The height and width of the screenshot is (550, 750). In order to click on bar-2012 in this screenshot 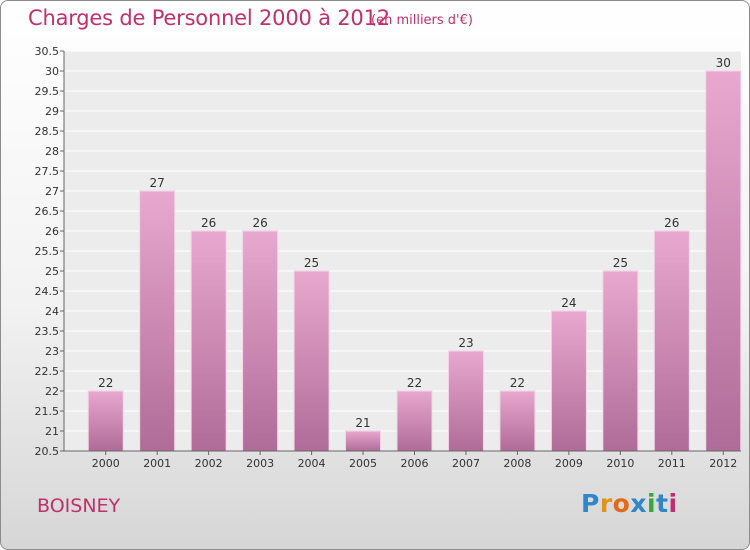, I will do `click(723, 261)`.